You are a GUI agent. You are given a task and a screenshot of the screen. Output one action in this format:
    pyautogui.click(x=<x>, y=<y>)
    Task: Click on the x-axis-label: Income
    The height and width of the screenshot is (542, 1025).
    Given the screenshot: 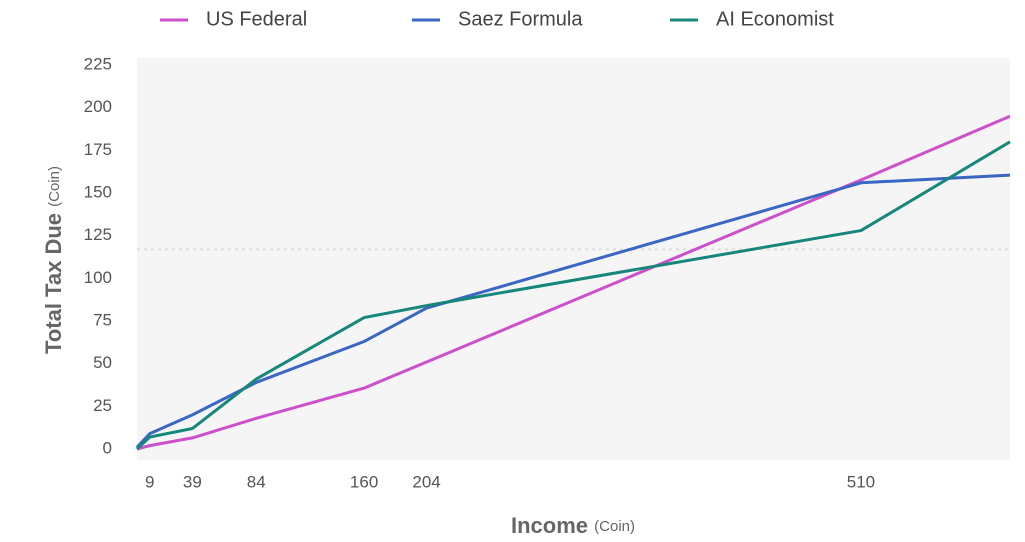 What is the action you would take?
    pyautogui.click(x=549, y=525)
    